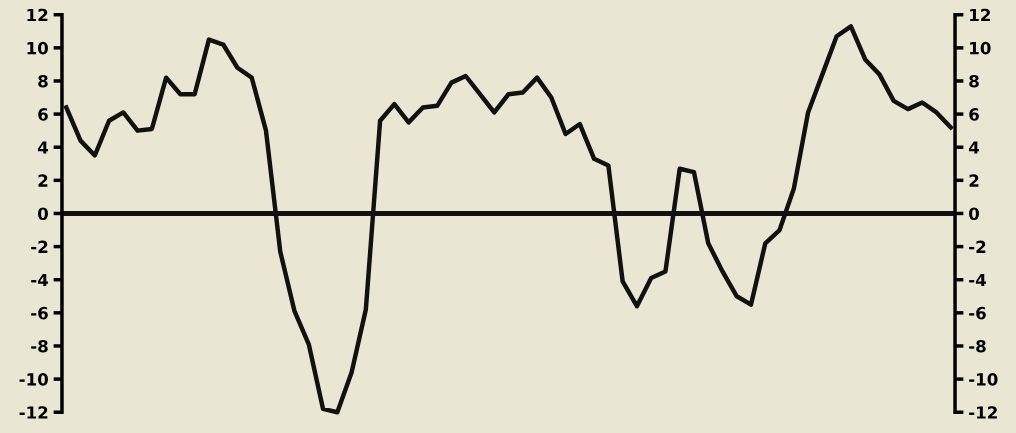 Image resolution: width=1016 pixels, height=433 pixels. What do you see at coordinates (974, 214) in the screenshot?
I see `y2-tick-label: 0` at bounding box center [974, 214].